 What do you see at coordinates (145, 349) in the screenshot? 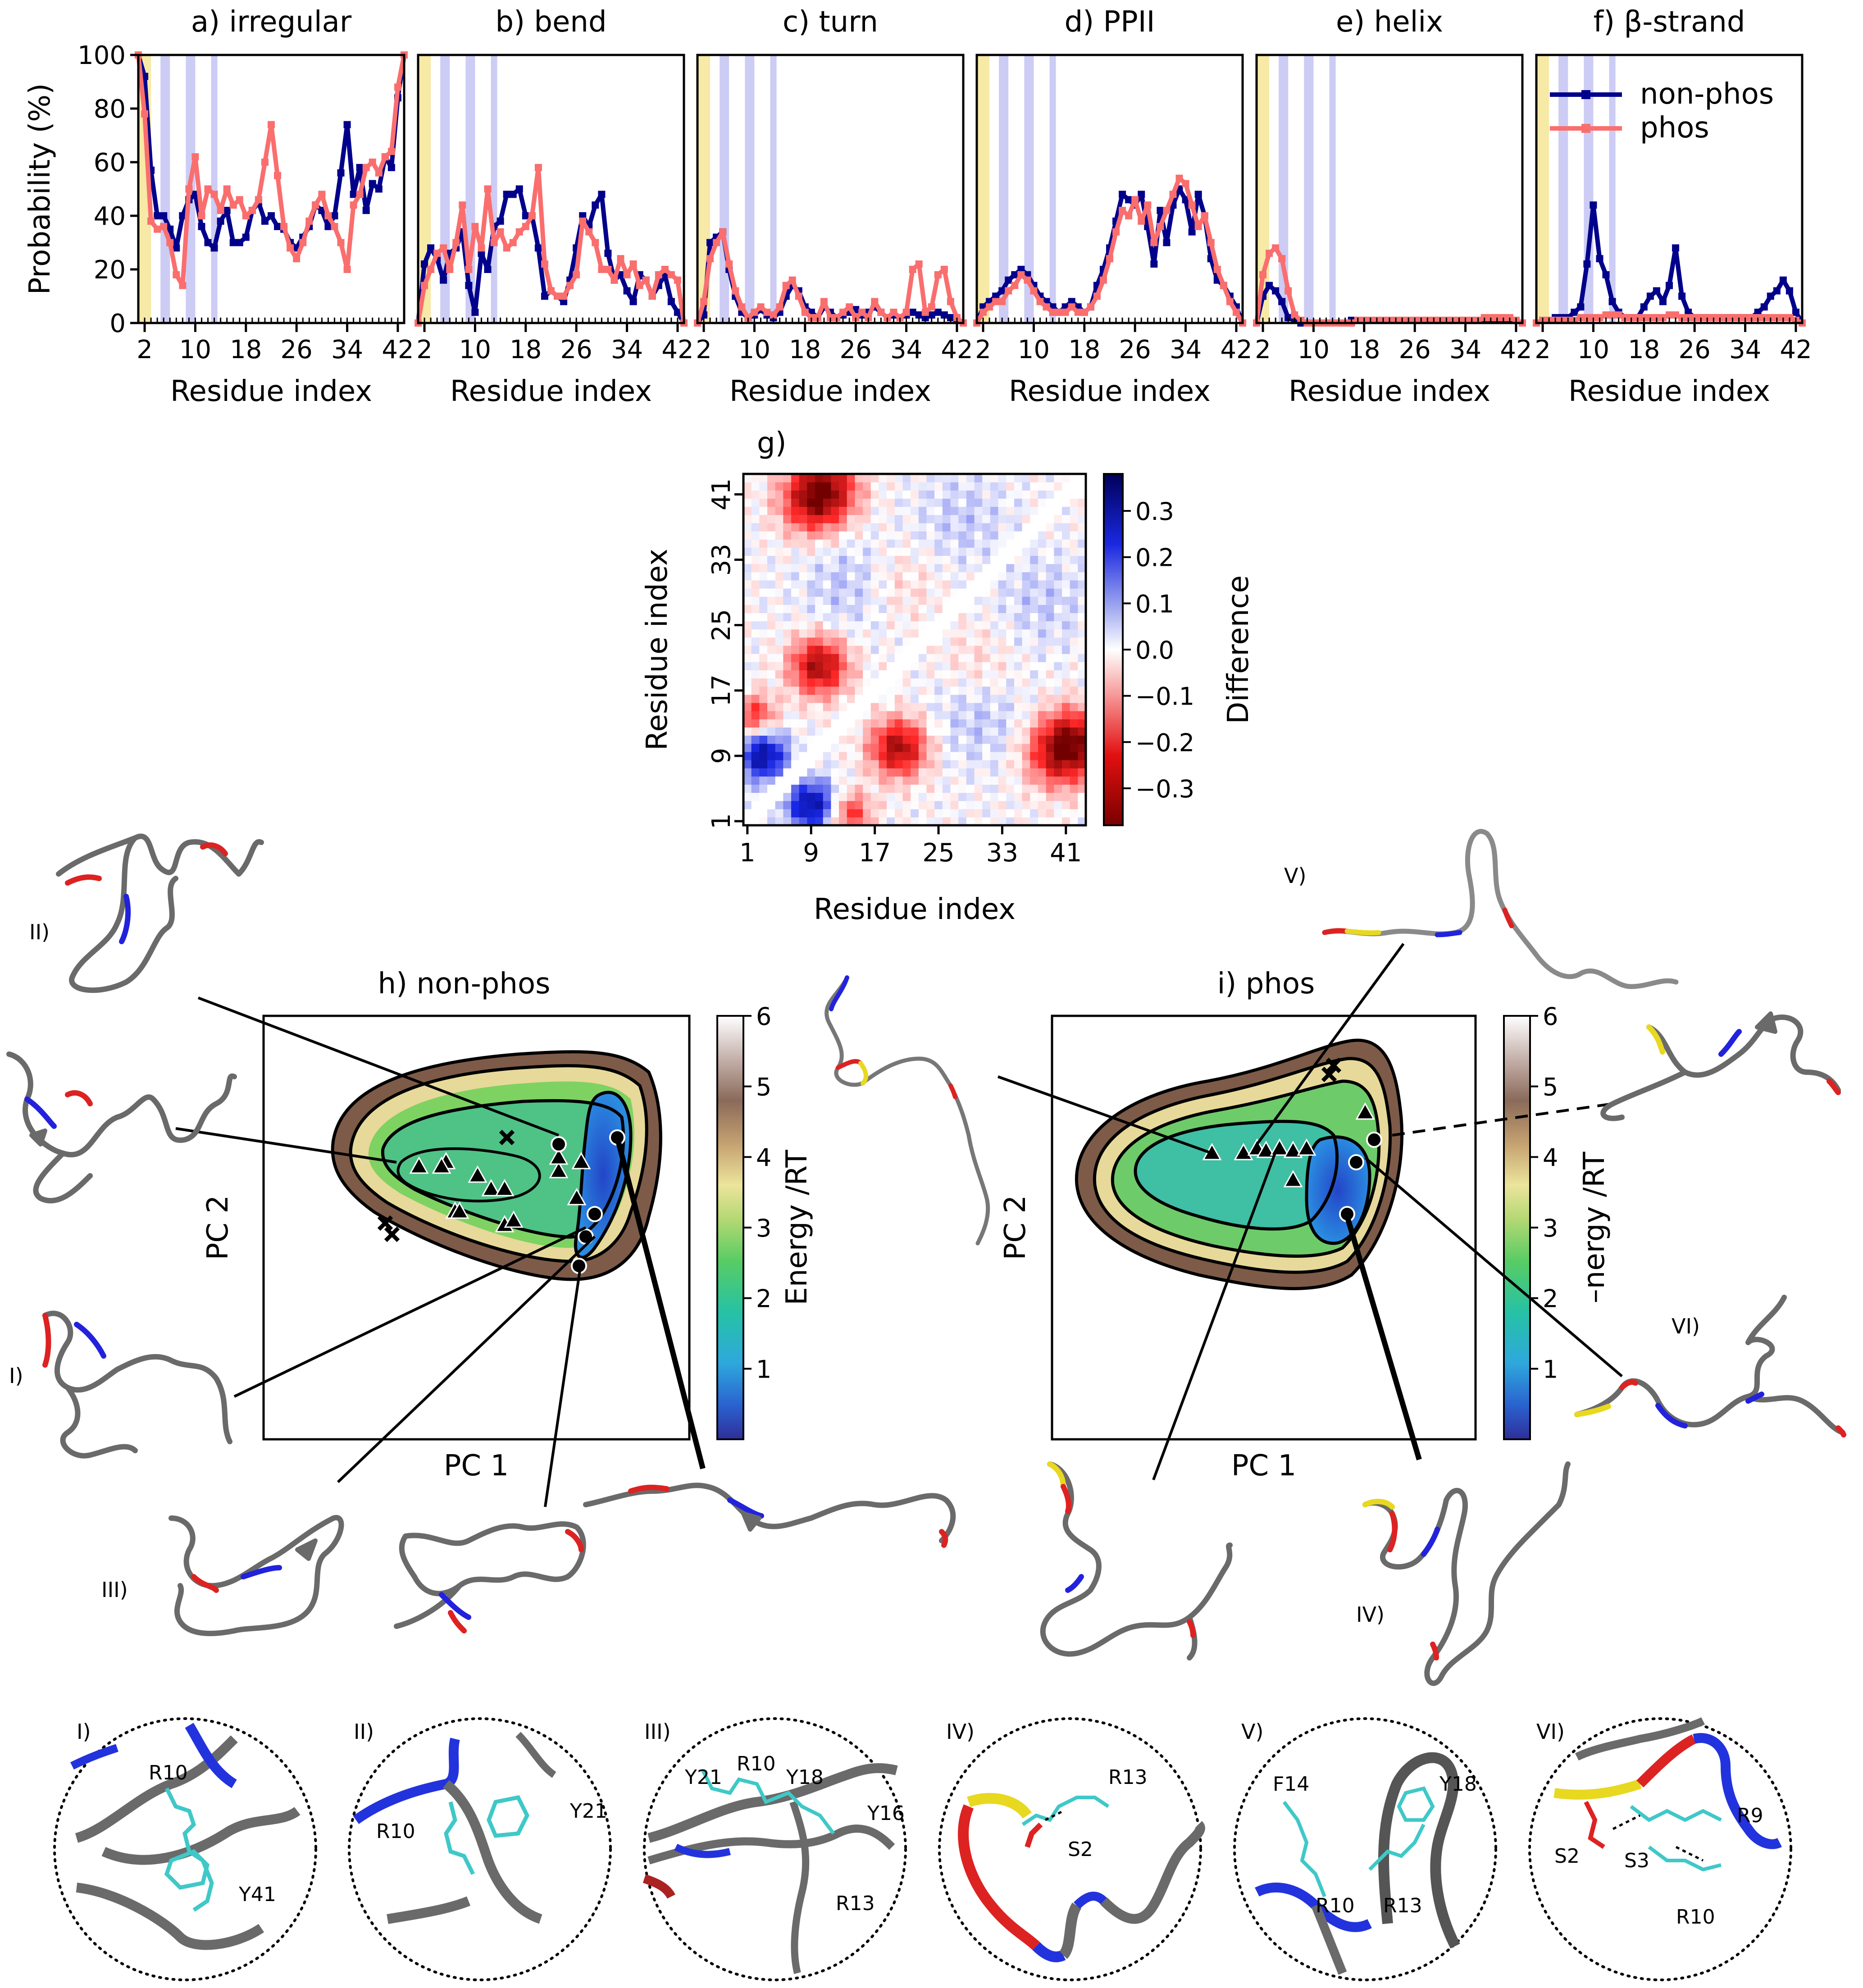
I see `x-tick-label: 2` at bounding box center [145, 349].